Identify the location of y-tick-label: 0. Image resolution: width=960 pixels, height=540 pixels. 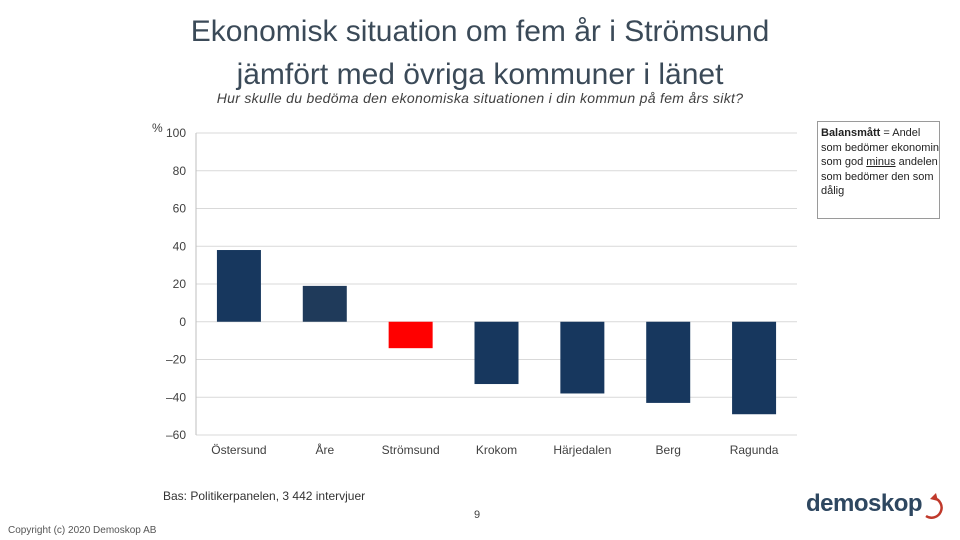
(182, 322).